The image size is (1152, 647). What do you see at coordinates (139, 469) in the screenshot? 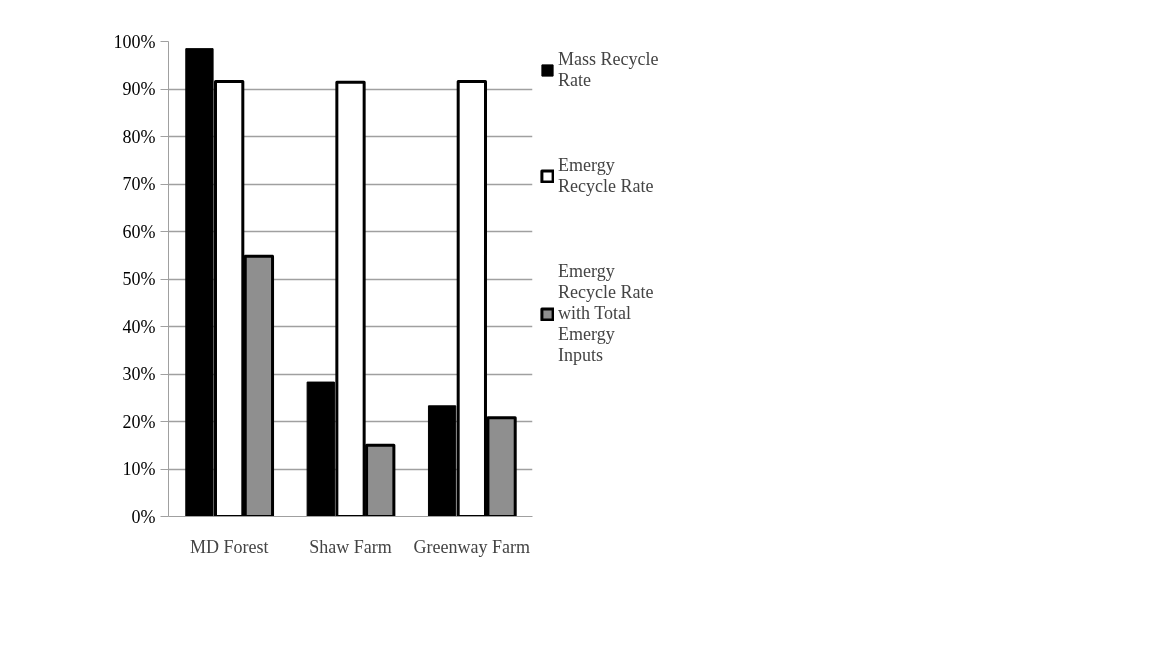
I see `y-tick-label: 10%` at bounding box center [139, 469].